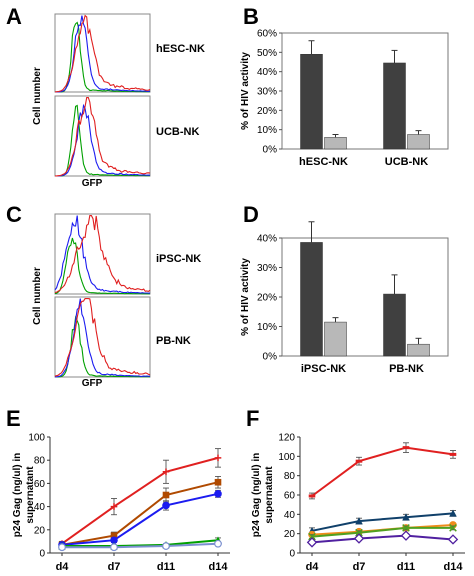 This screenshot has width=474, height=576. What do you see at coordinates (406, 162) in the screenshot?
I see `category-label: UCB-NK` at bounding box center [406, 162].